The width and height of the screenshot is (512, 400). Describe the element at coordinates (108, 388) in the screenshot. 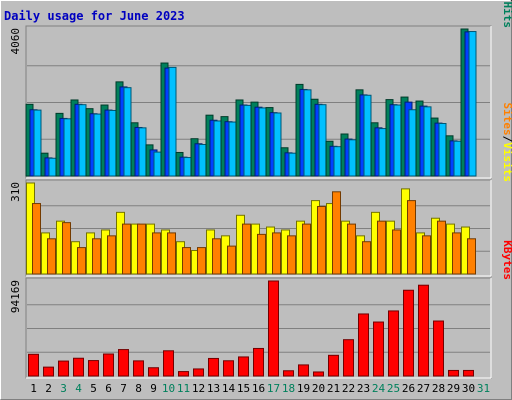

I see `day-label: 6` at that location.